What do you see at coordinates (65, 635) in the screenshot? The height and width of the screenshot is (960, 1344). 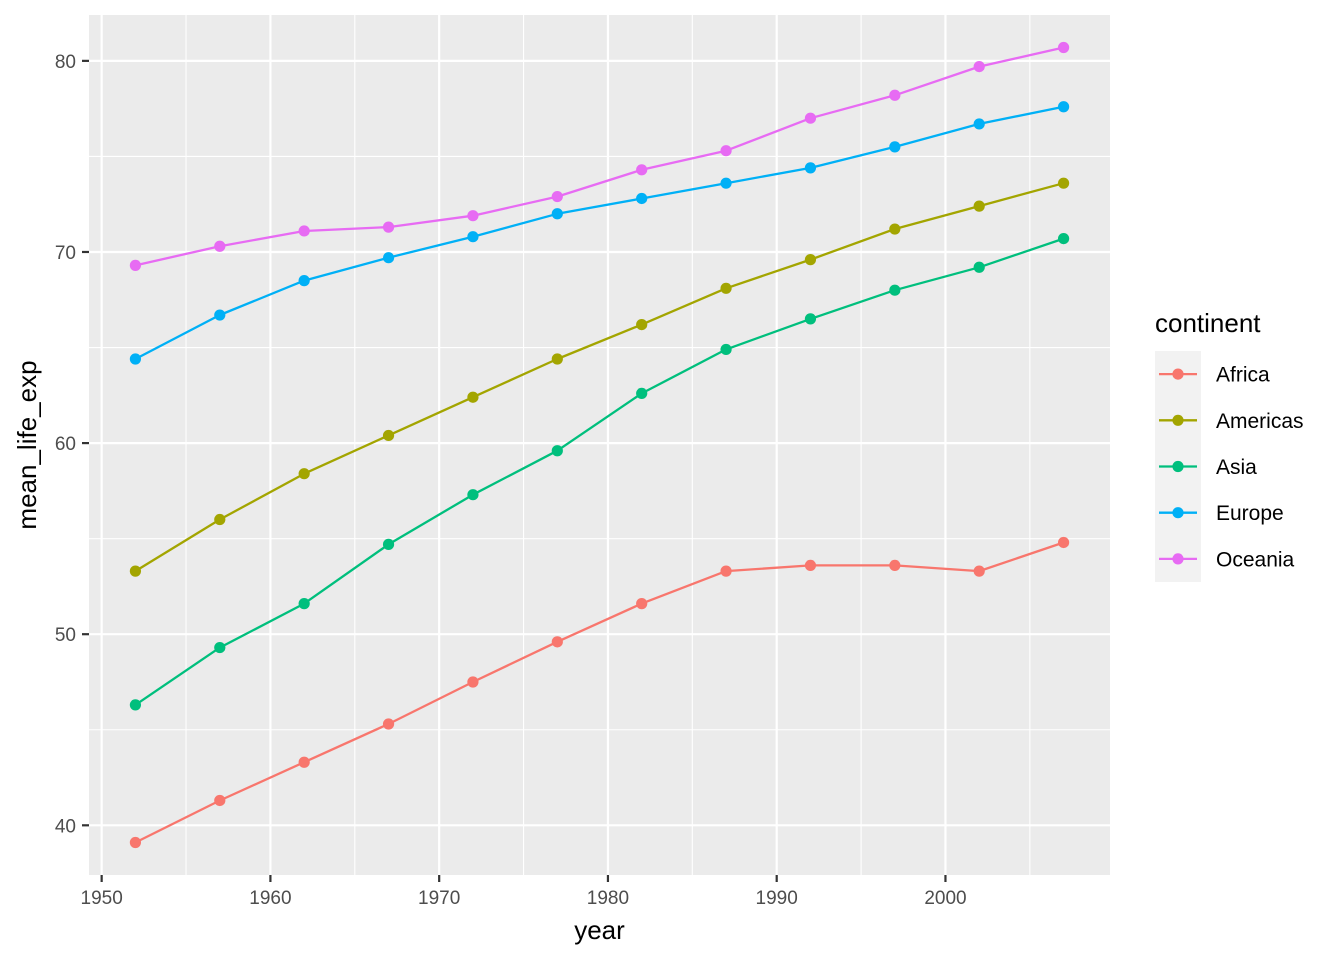 I see `y-tick-label: 50` at bounding box center [65, 635].